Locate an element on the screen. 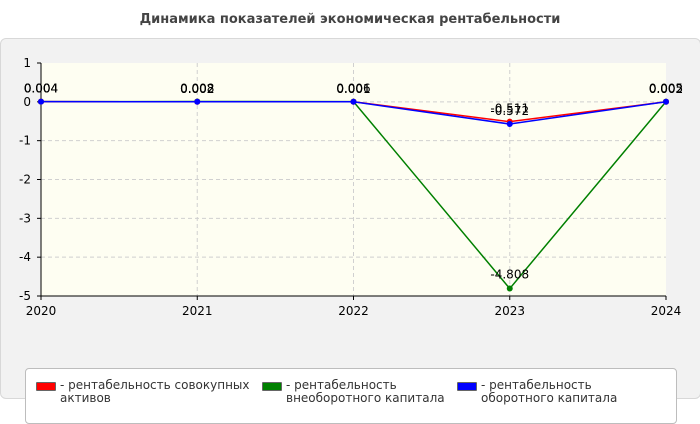  data-label: 0.001 is located at coordinates (353, 89).